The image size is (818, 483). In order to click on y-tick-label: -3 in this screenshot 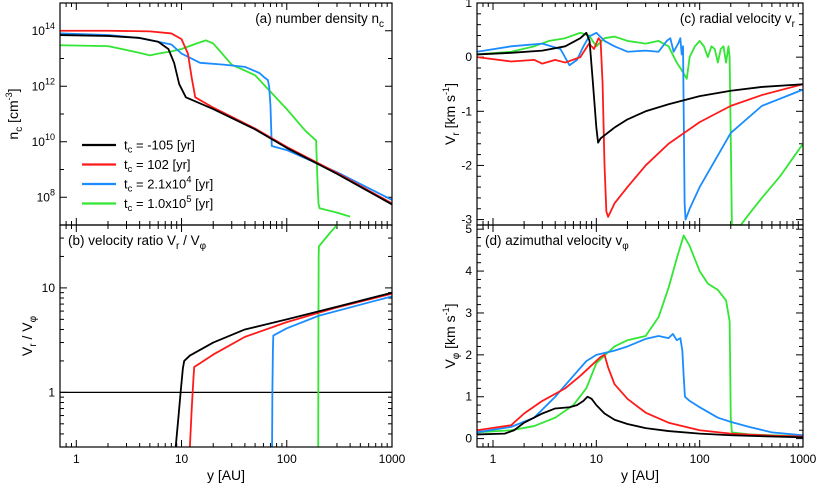, I will do `click(466, 220)`.